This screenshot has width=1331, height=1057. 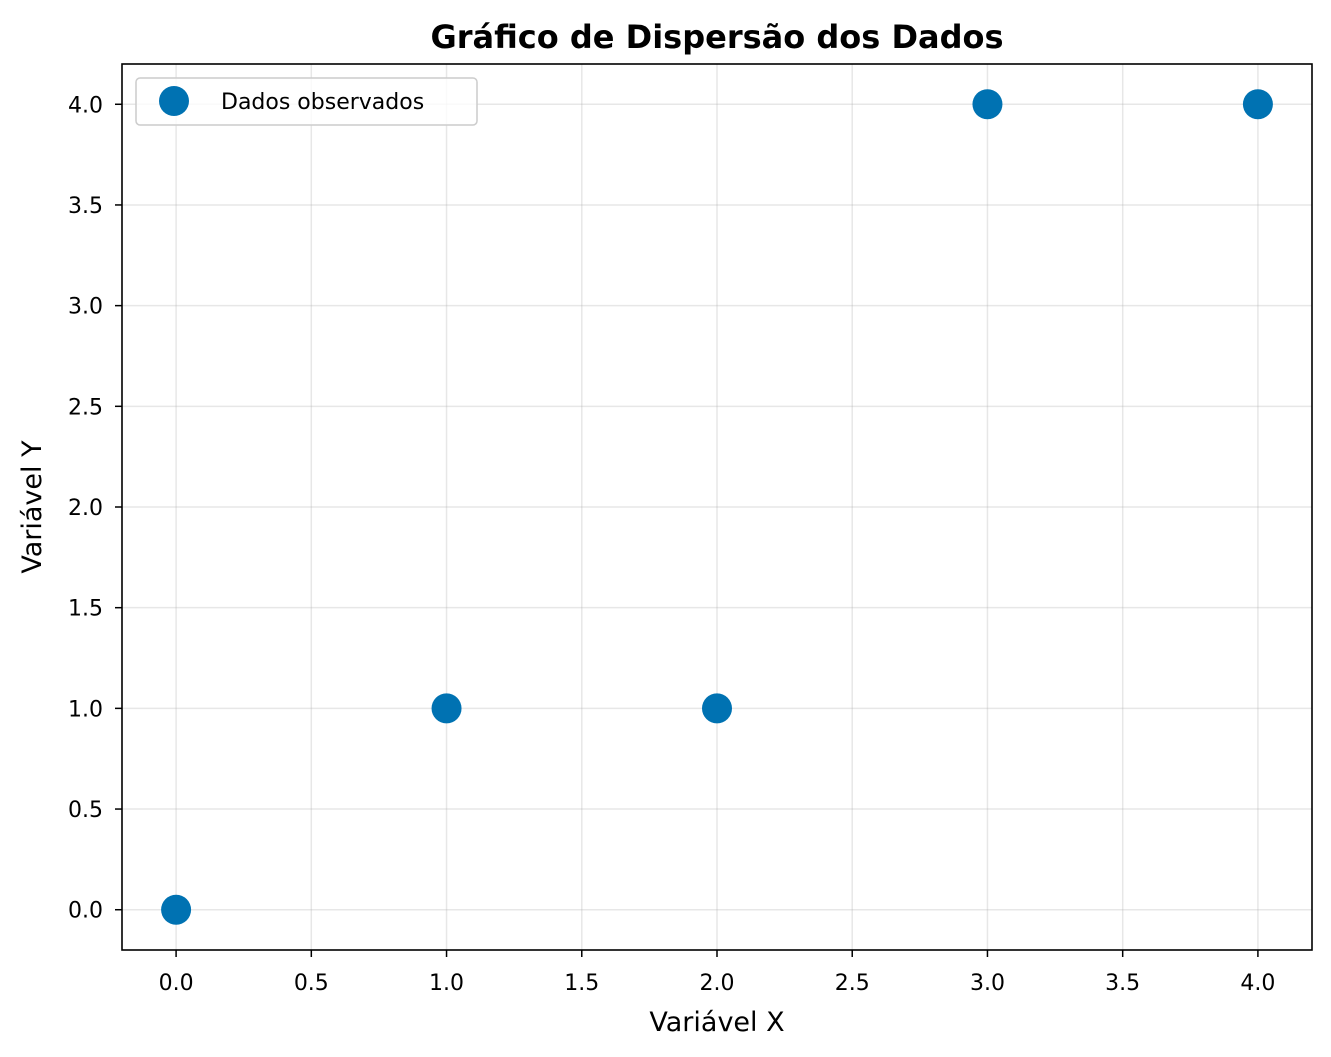 What do you see at coordinates (581, 983) in the screenshot?
I see `x-tick-label: 1.5` at bounding box center [581, 983].